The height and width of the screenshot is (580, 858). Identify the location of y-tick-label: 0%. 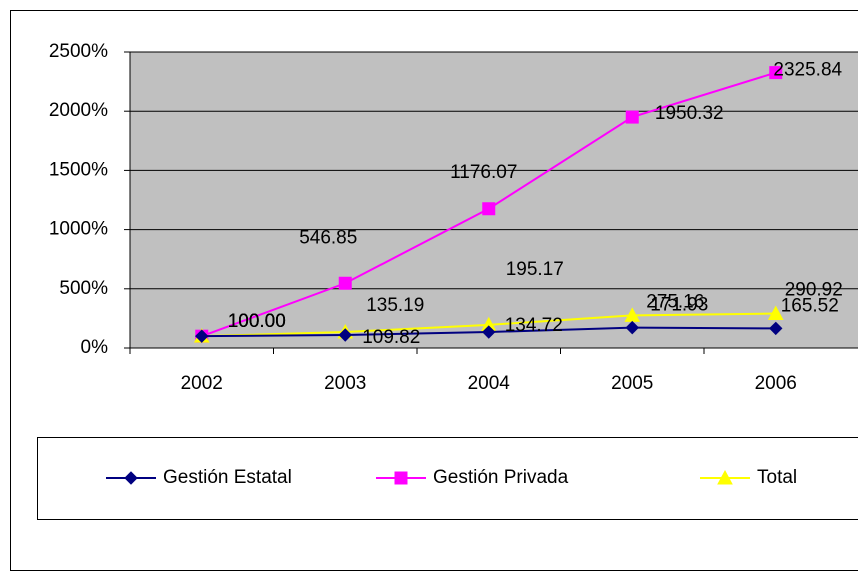
(95, 347).